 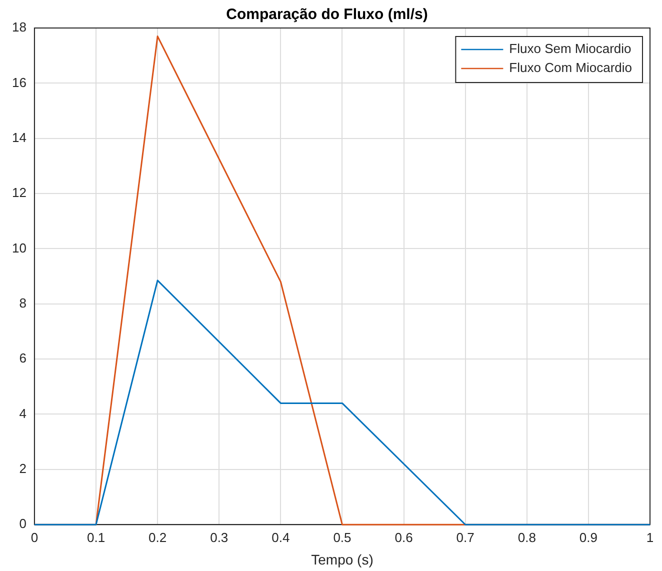 I want to click on x-tick-label: 0, so click(x=34, y=537).